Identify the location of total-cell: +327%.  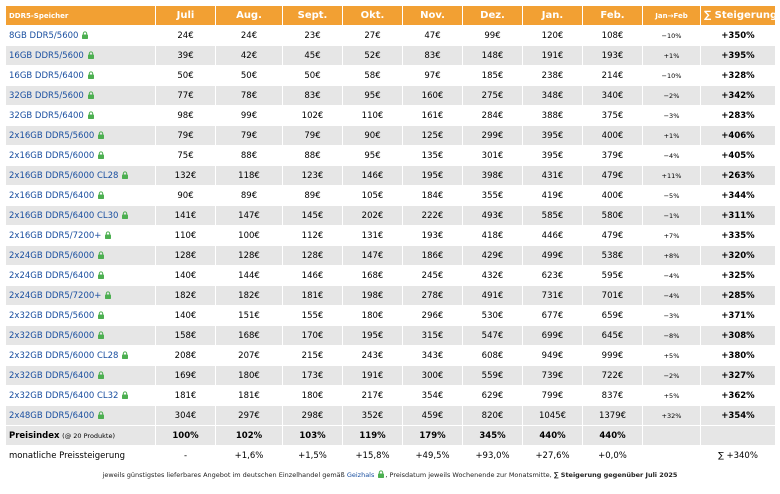
(738, 375).